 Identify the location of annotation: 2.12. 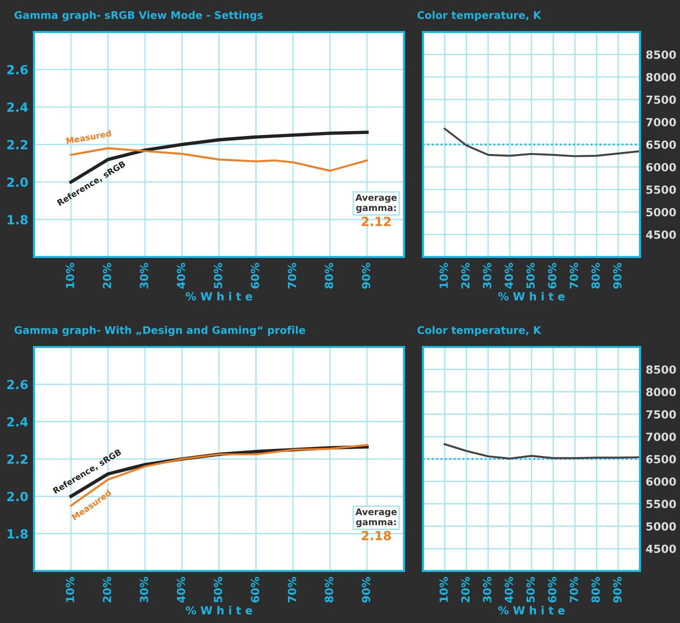
(376, 221).